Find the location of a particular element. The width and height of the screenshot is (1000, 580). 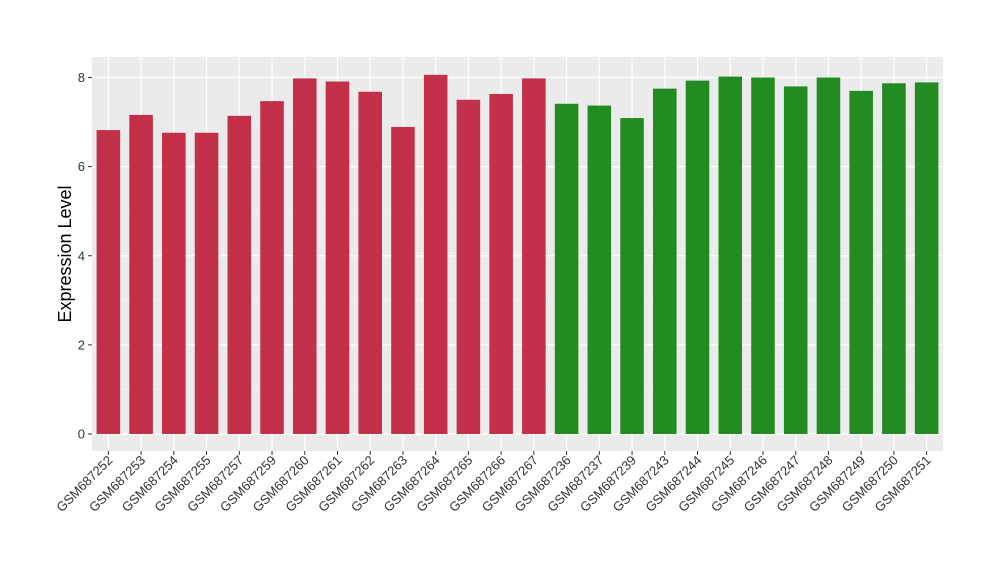

bar-GSM687257 is located at coordinates (239, 274).